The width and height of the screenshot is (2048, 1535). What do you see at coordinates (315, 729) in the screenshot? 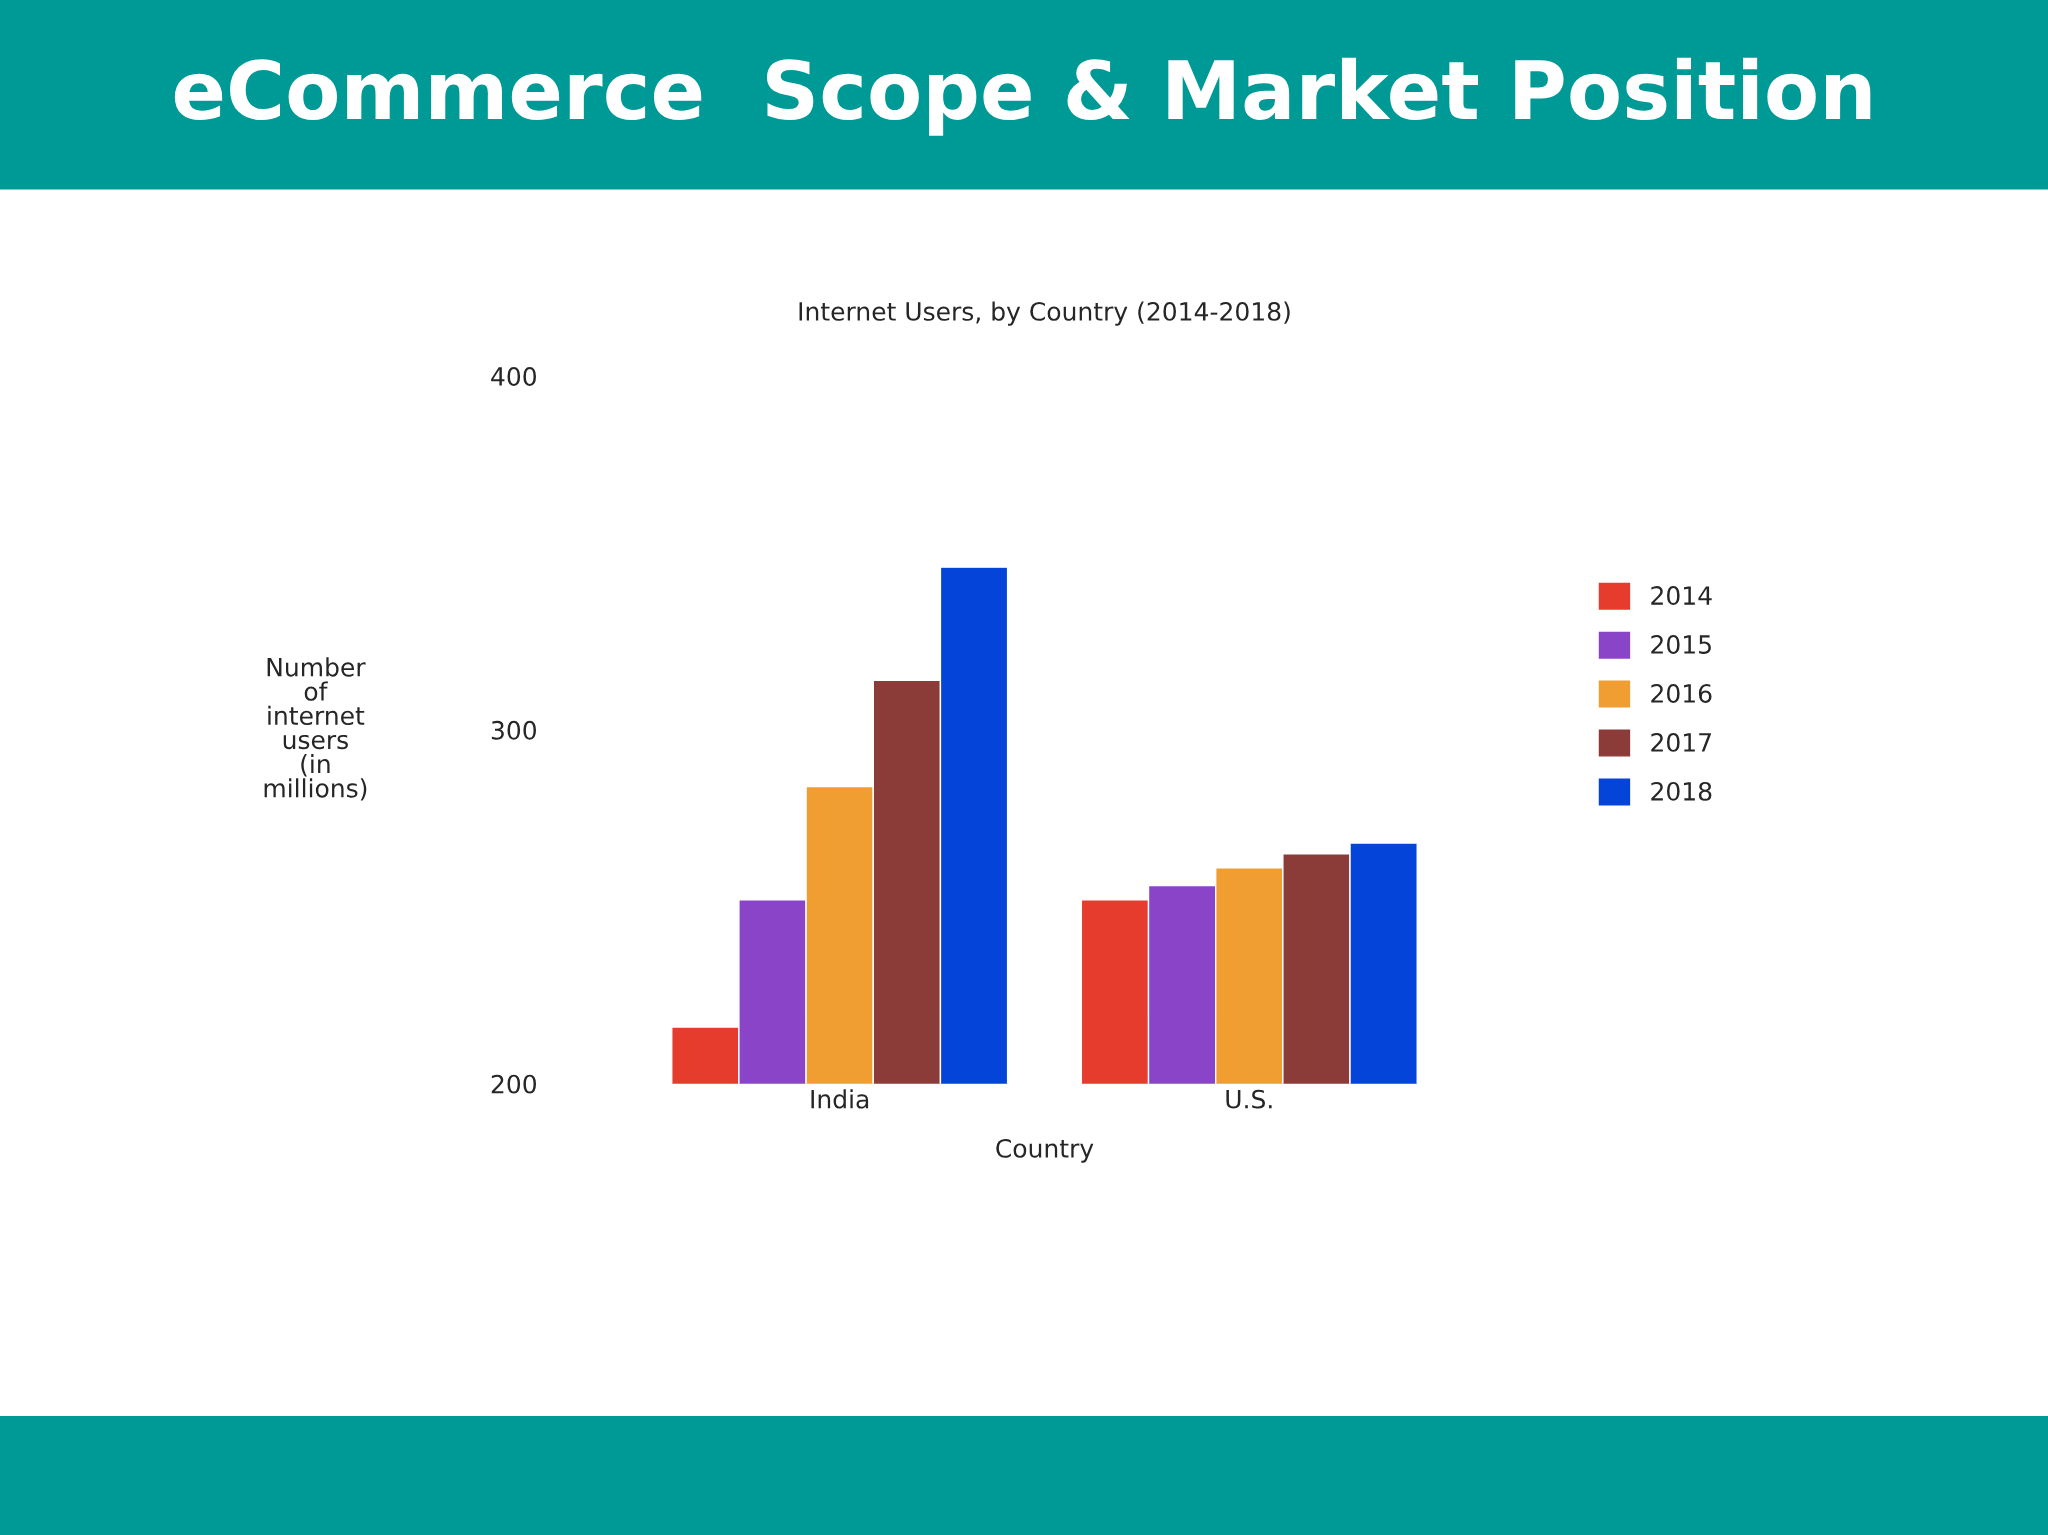
I see `y-axis-title: Number of internet users (in millions)` at bounding box center [315, 729].